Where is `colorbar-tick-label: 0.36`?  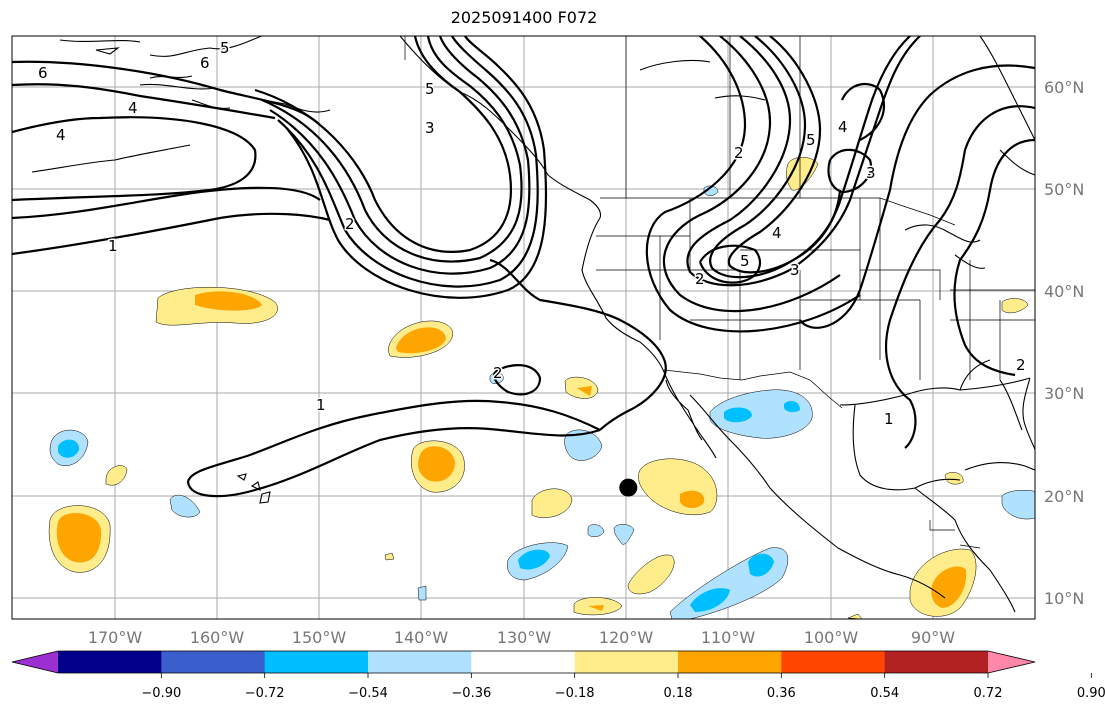
colorbar-tick-label: 0.36 is located at coordinates (781, 693).